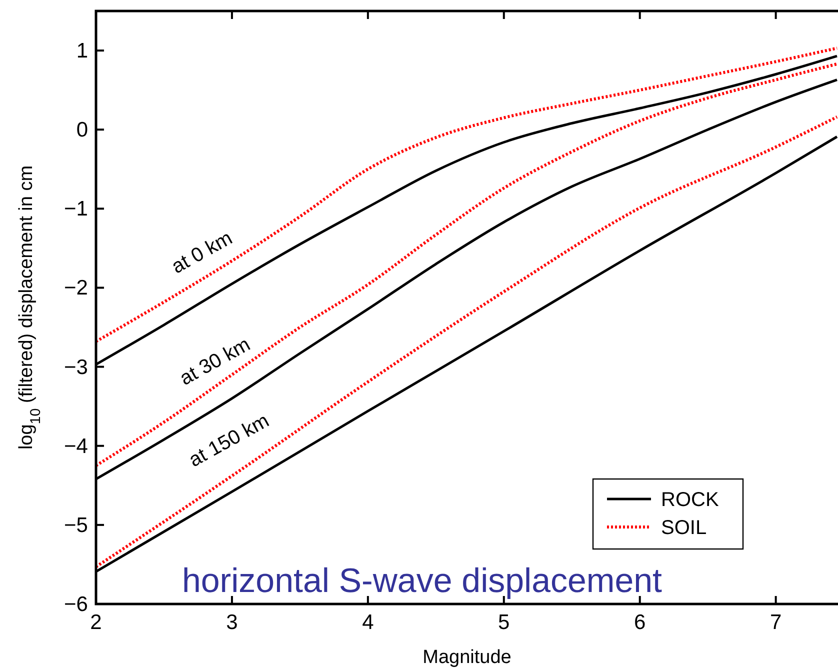  I want to click on y-tick-label: −2, so click(76, 288).